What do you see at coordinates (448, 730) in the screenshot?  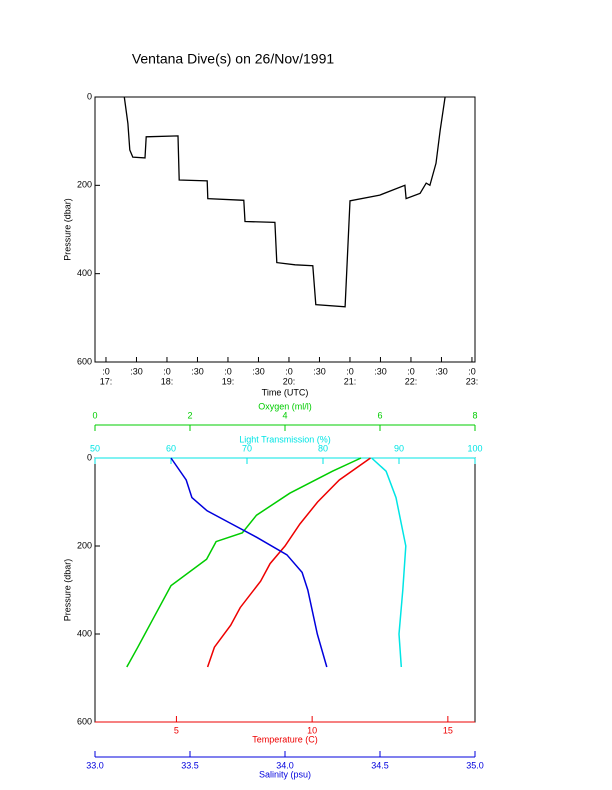 I see `x-tick-label: 15` at bounding box center [448, 730].